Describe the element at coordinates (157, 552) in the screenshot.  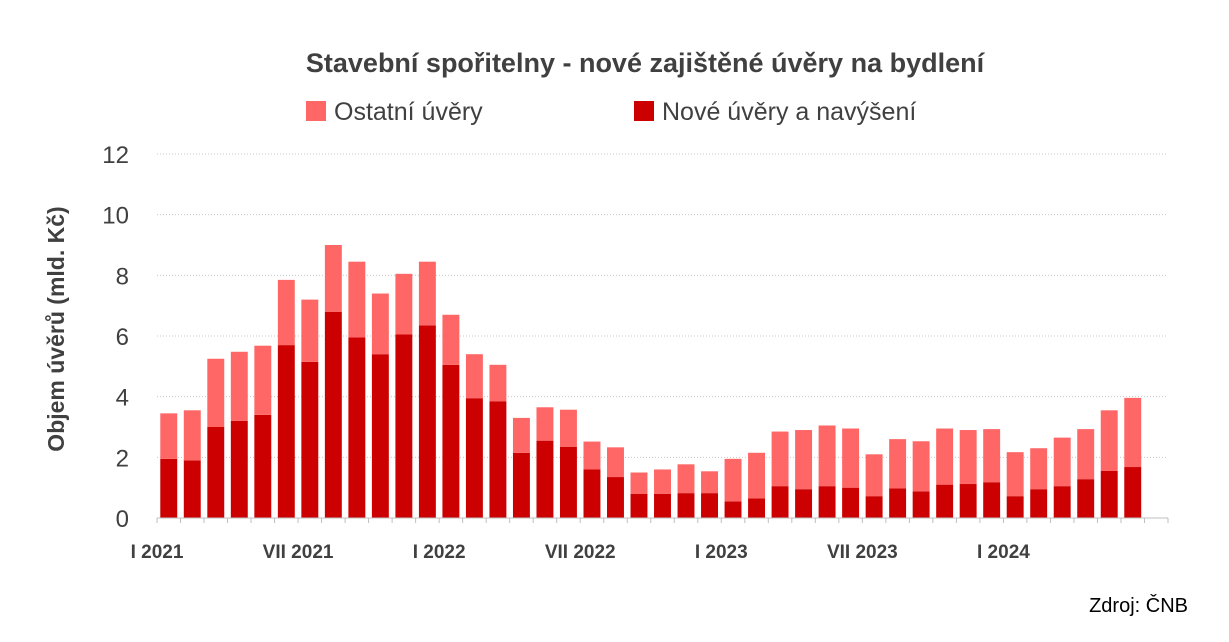
I see `x-tick-label: I 2021` at that location.